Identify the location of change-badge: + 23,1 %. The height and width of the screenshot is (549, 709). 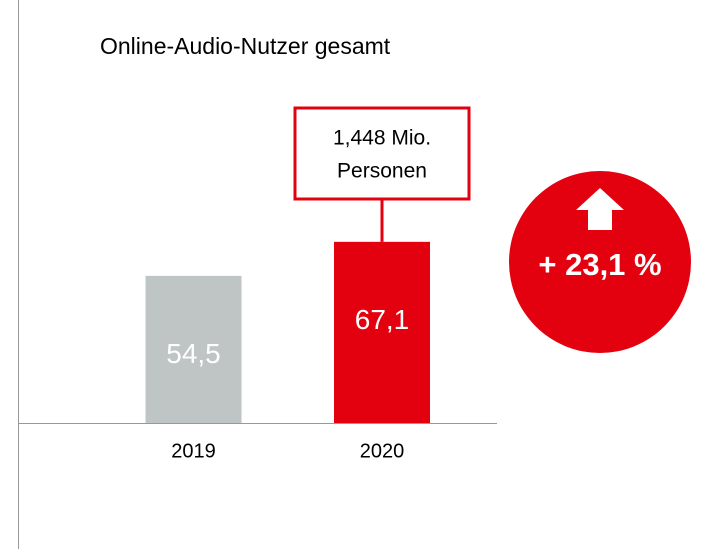
(600, 262).